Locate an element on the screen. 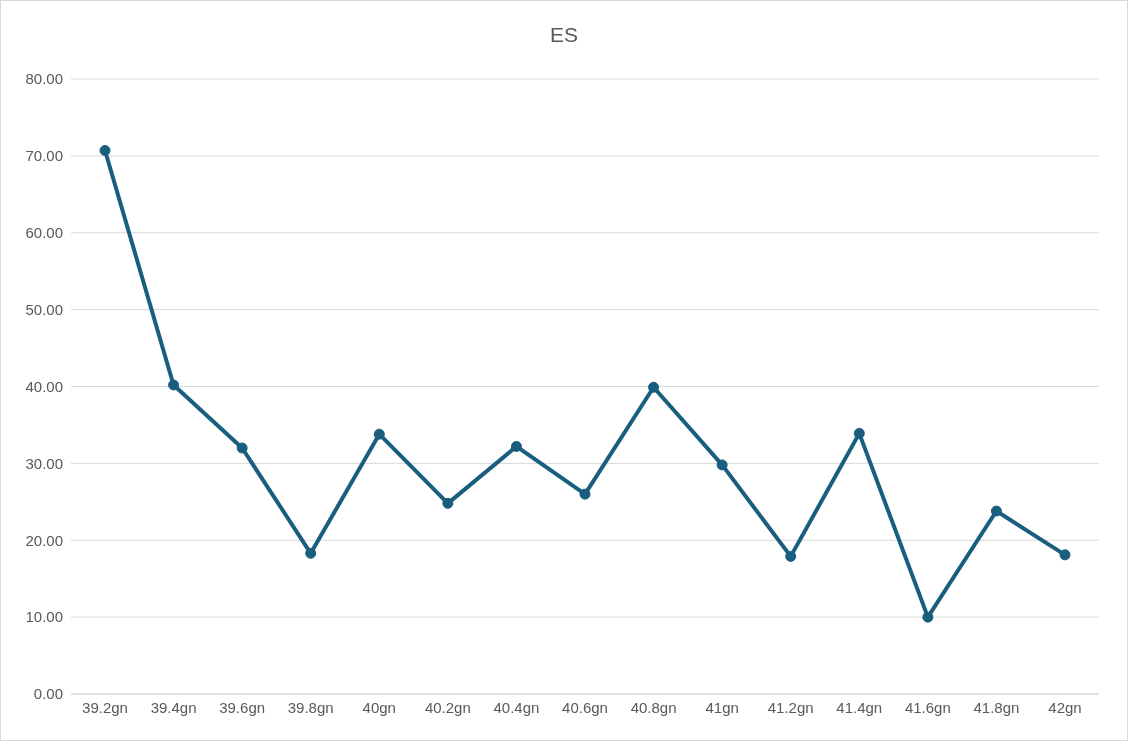  x-tick-label: 40.4gn is located at coordinates (516, 707).